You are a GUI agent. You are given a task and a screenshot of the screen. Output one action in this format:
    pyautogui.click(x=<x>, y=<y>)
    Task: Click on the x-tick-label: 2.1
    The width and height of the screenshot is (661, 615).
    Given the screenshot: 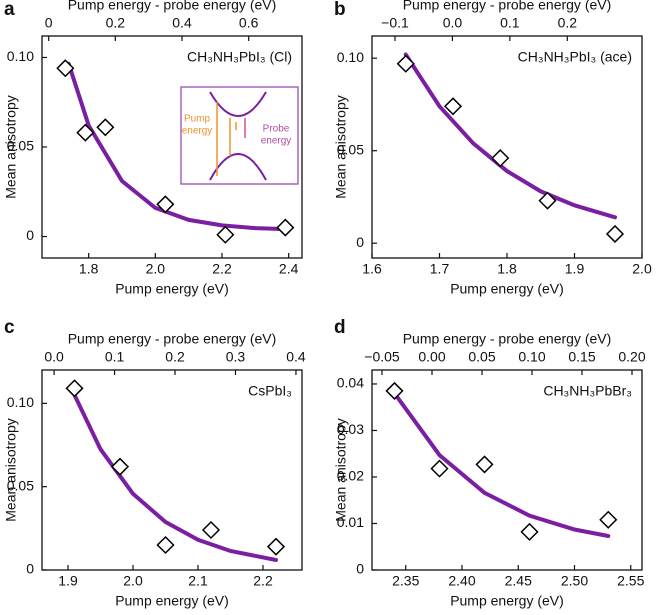 What is the action you would take?
    pyautogui.click(x=198, y=581)
    